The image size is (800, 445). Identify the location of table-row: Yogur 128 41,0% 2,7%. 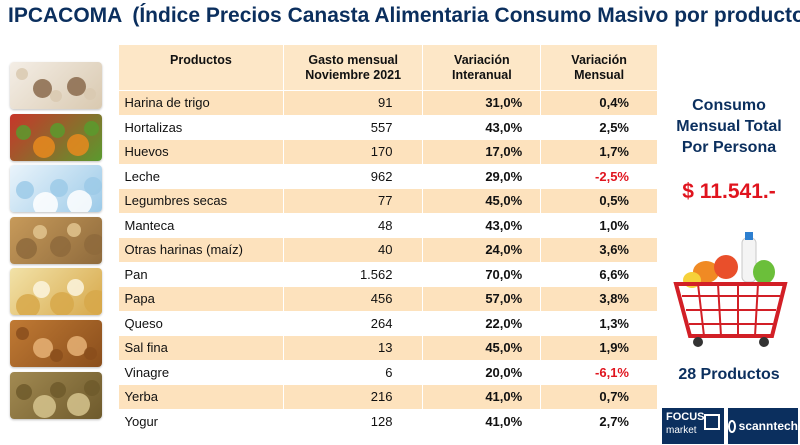
(388, 421).